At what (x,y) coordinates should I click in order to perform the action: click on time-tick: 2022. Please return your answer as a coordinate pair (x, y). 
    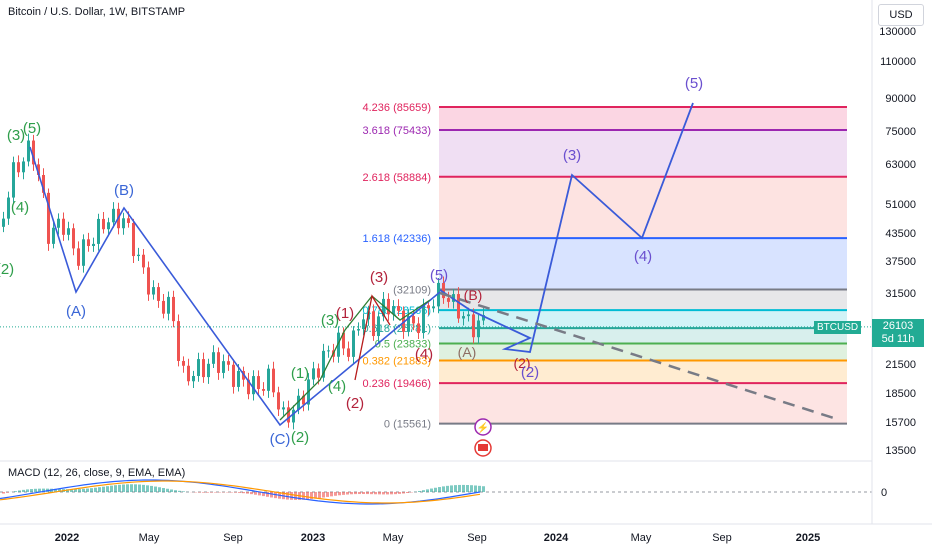
    Looking at the image, I should click on (67, 538).